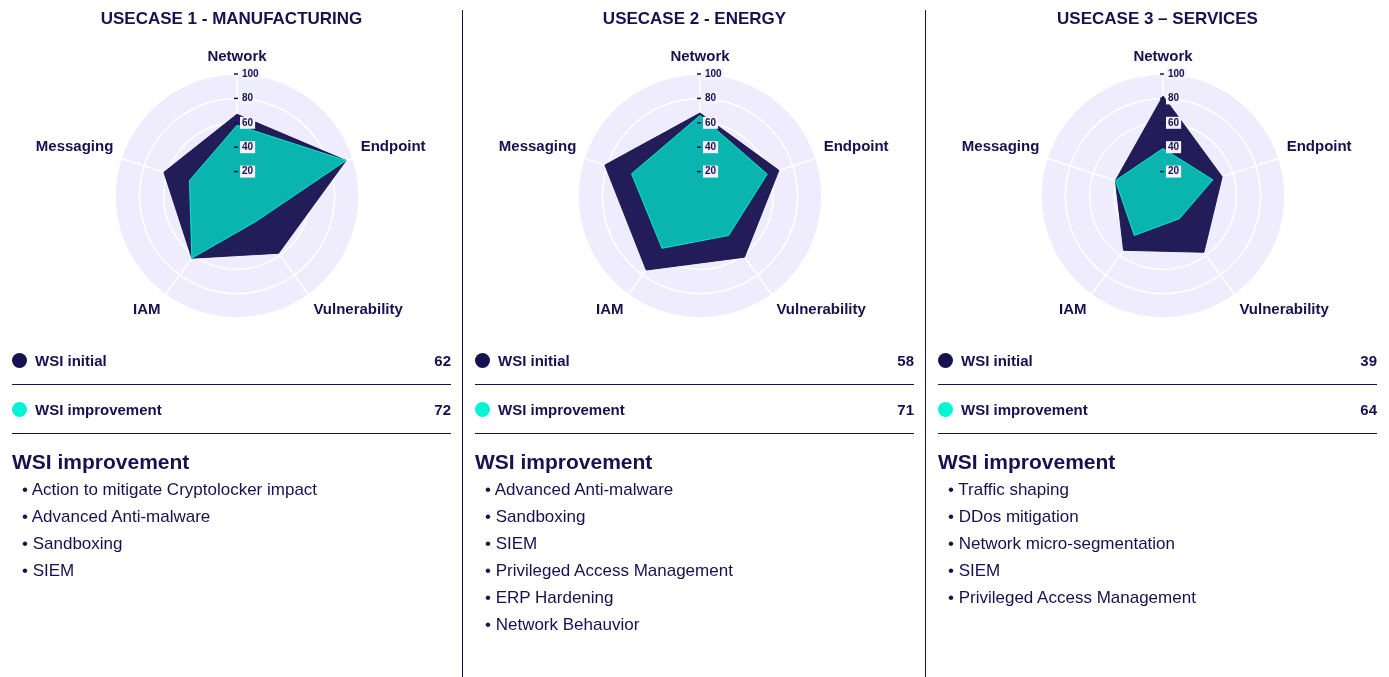 The width and height of the screenshot is (1389, 677). I want to click on text: • Network micro-segmentation, so click(1062, 544).